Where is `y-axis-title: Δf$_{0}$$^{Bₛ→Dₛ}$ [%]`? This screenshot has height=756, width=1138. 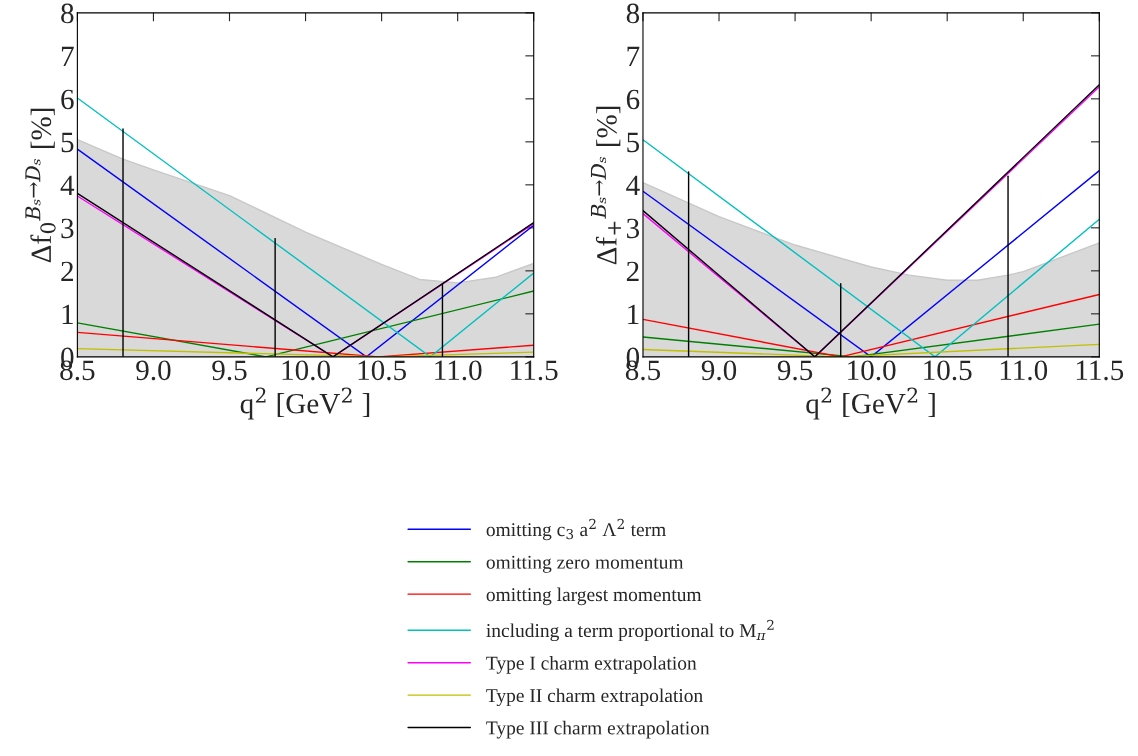
y-axis-title: Δf$_{0}$$^{Bₛ→Dₛ}$ [%] is located at coordinates (40, 185).